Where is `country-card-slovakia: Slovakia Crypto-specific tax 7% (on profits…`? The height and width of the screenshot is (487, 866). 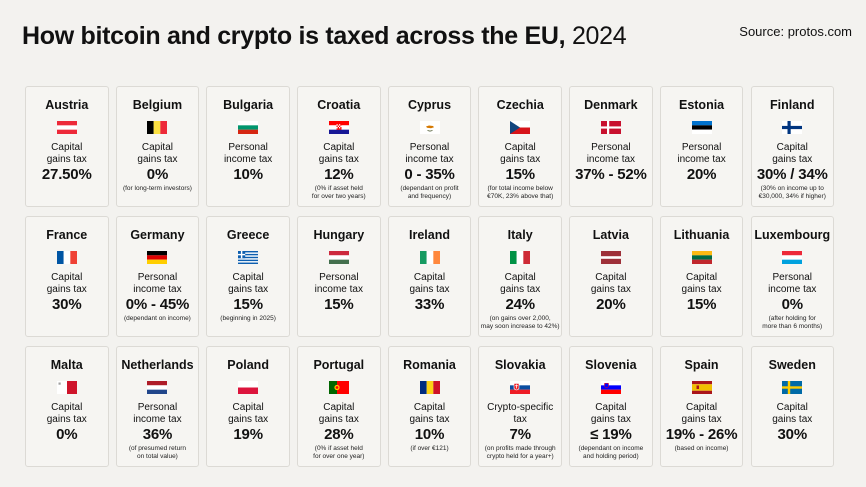 country-card-slovakia: Slovakia Crypto-specific tax 7% (on profits… is located at coordinates (520, 406).